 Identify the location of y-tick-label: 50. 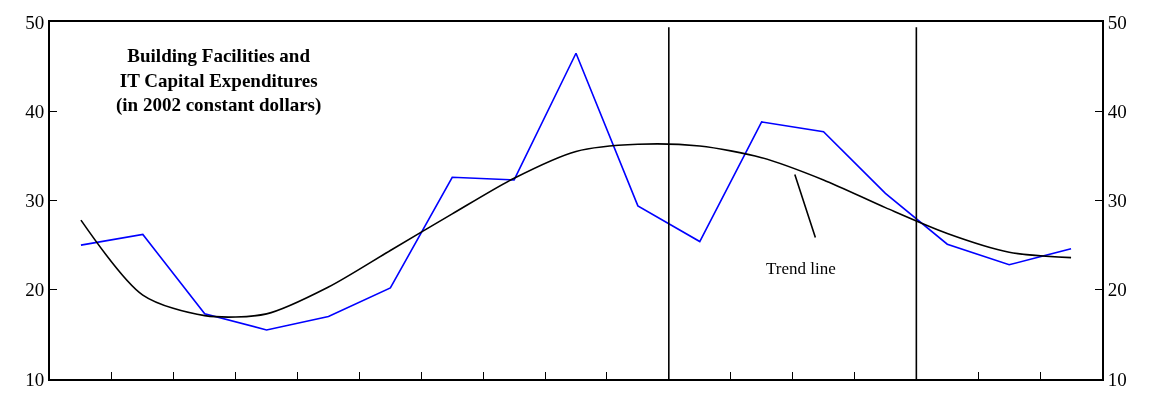
(35, 22).